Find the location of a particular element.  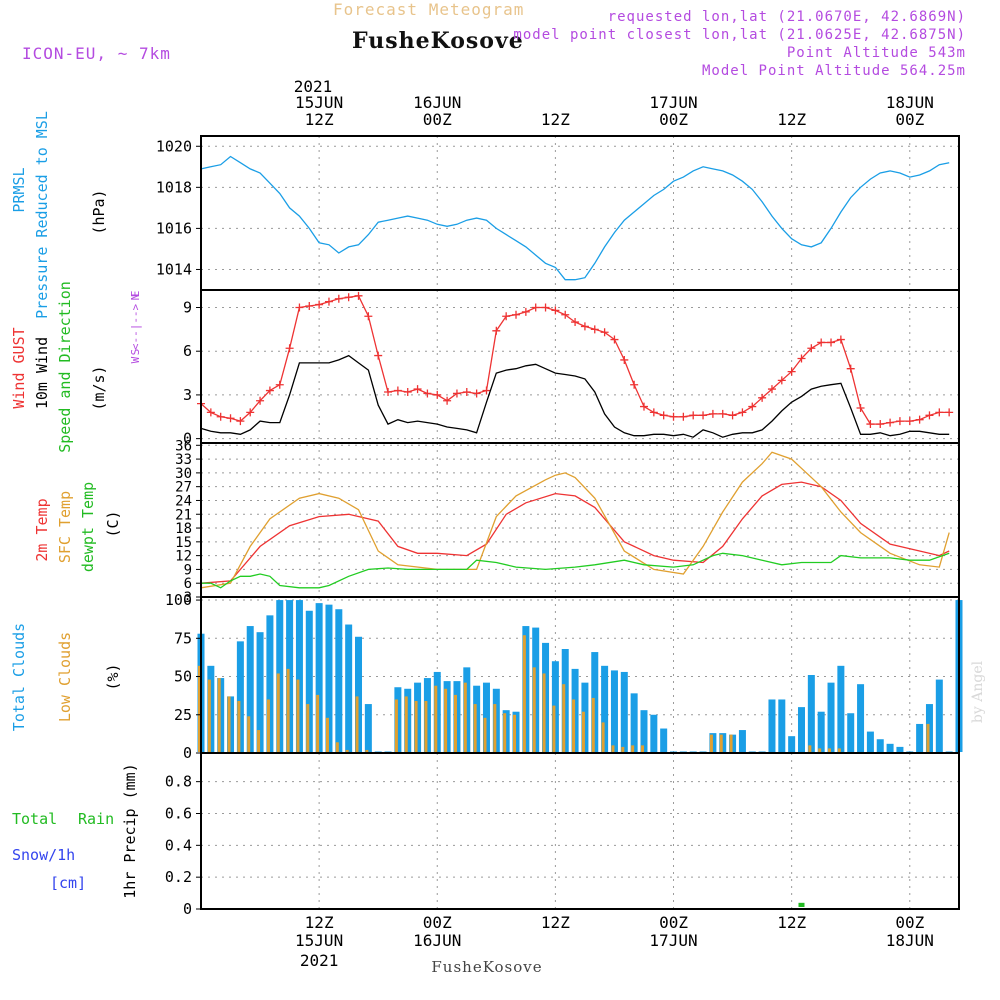

clouds-ylabel-unit: (%) is located at coordinates (113, 676).